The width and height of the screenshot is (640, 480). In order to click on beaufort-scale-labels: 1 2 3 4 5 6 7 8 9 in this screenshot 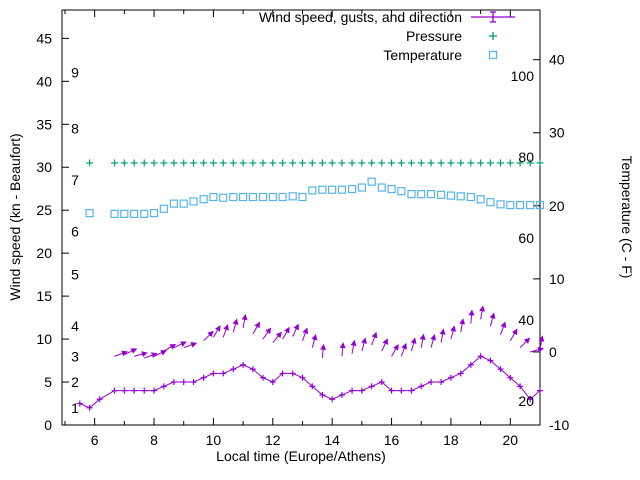, I will do `click(75, 240)`.